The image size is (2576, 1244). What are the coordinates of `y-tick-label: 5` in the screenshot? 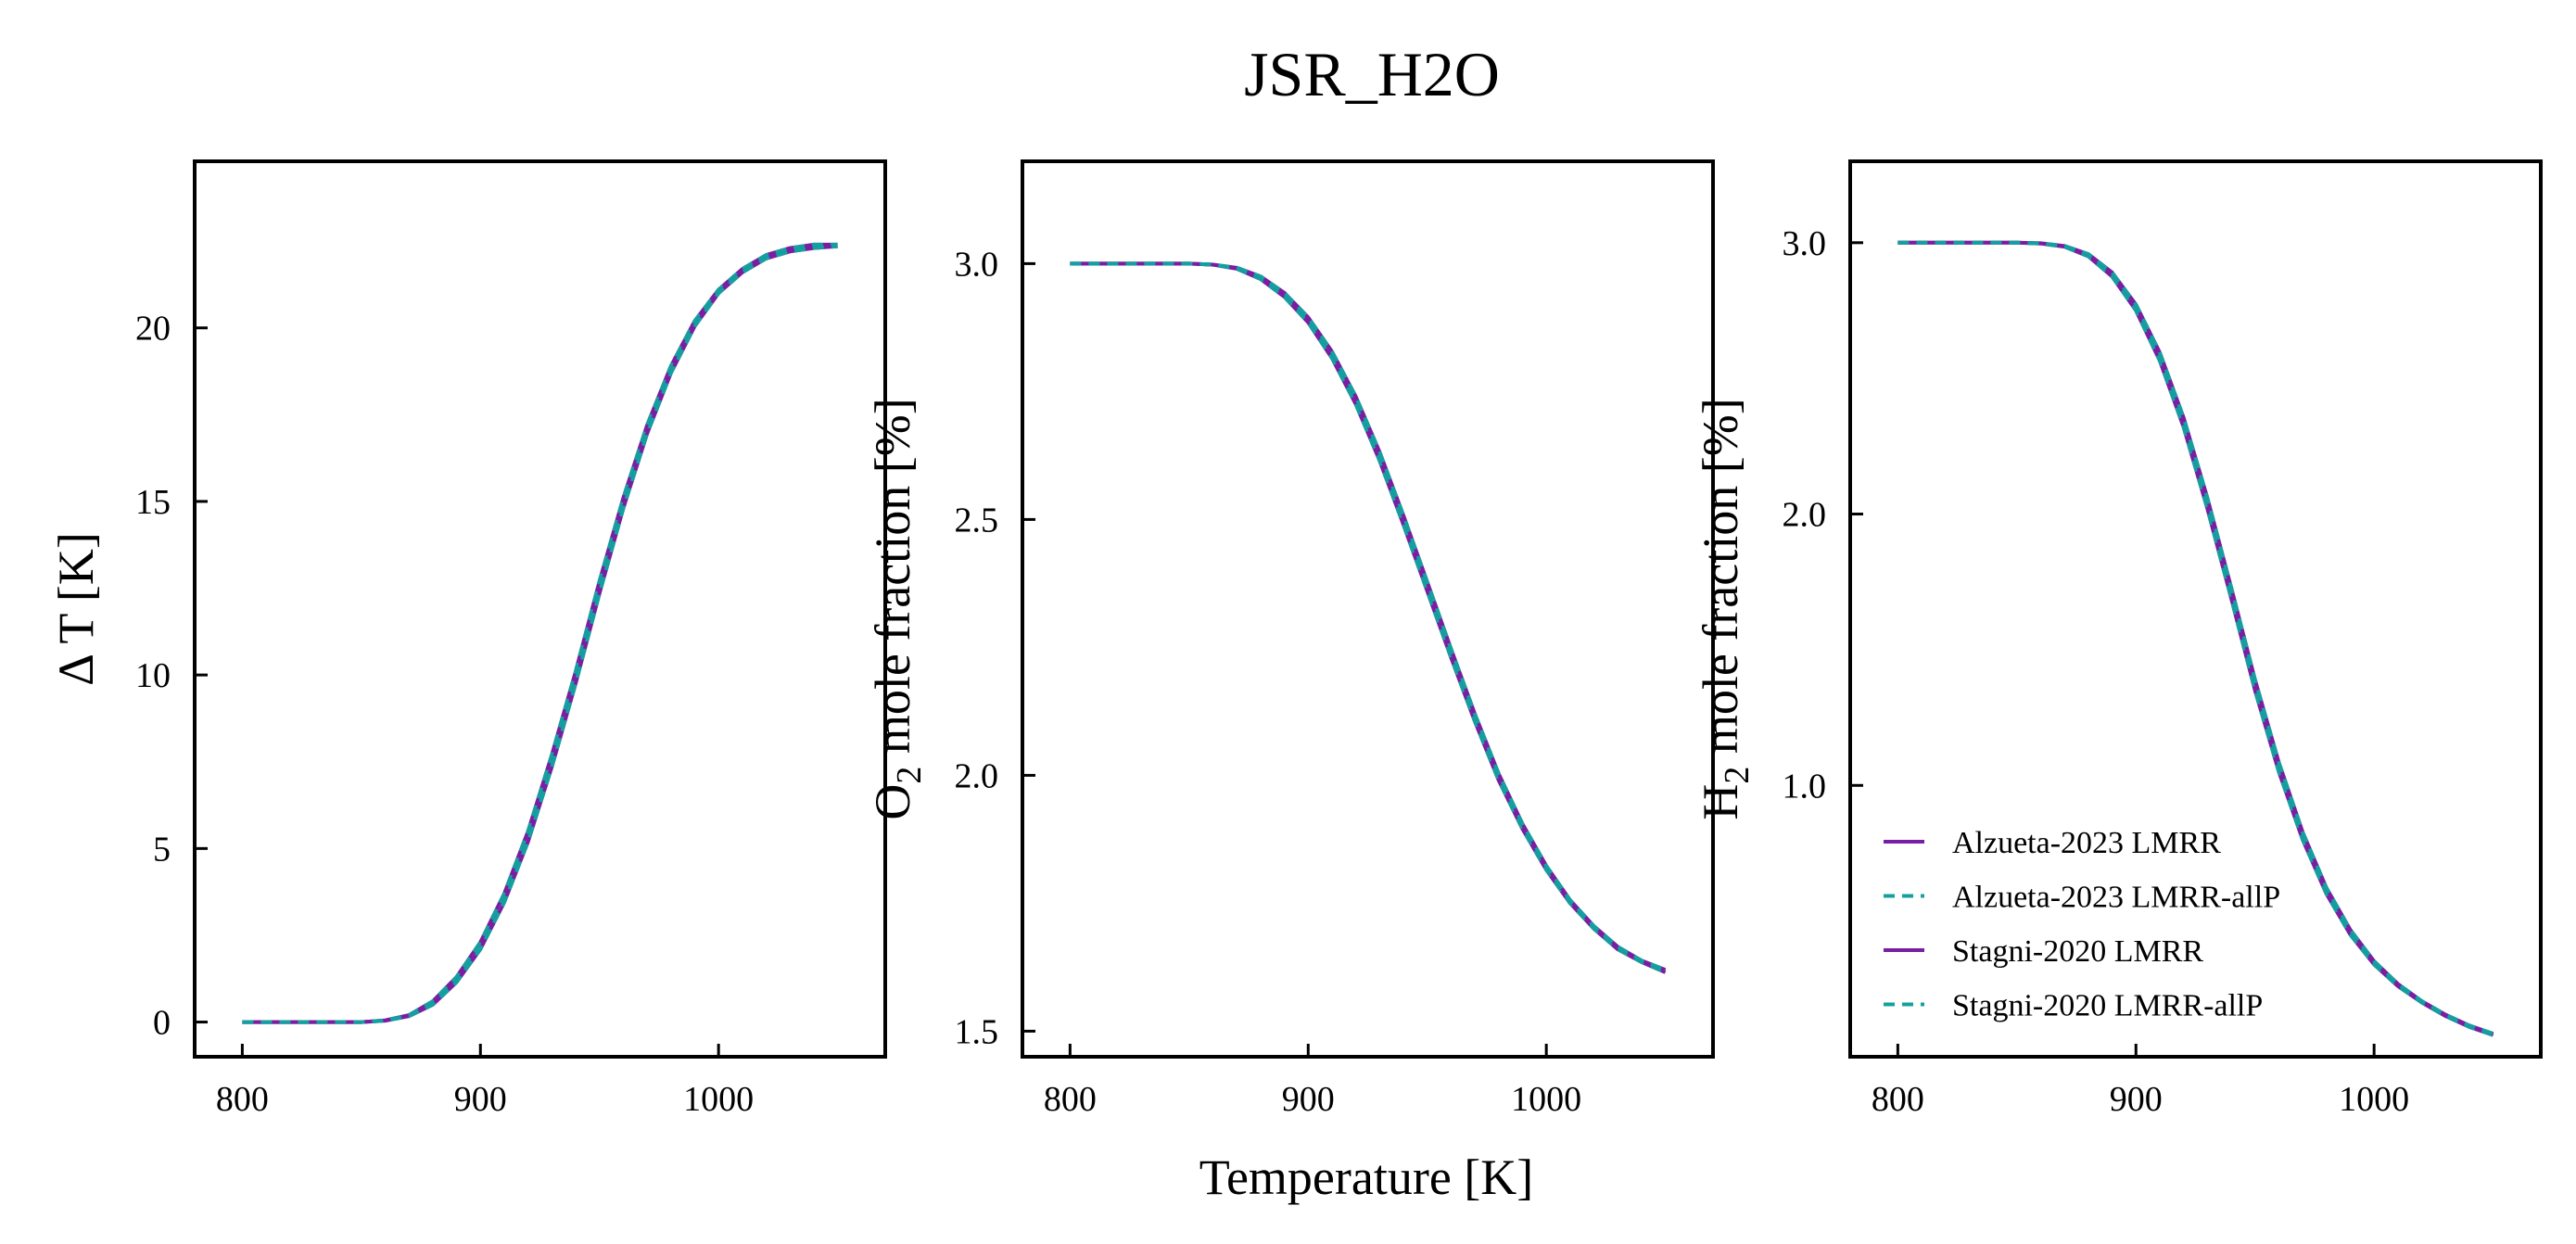 It's located at (162, 849).